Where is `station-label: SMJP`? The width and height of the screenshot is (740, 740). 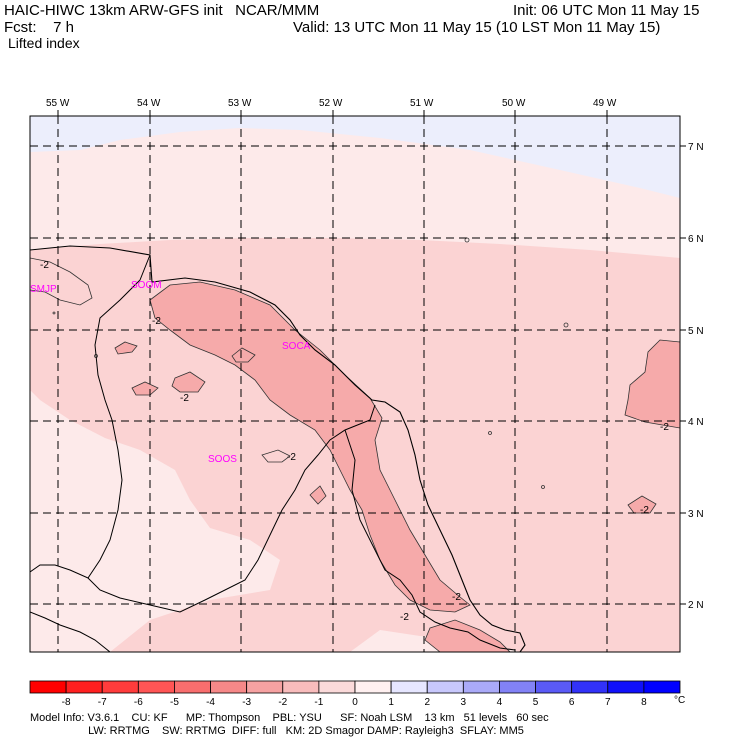
station-label: SMJP is located at coordinates (43, 289).